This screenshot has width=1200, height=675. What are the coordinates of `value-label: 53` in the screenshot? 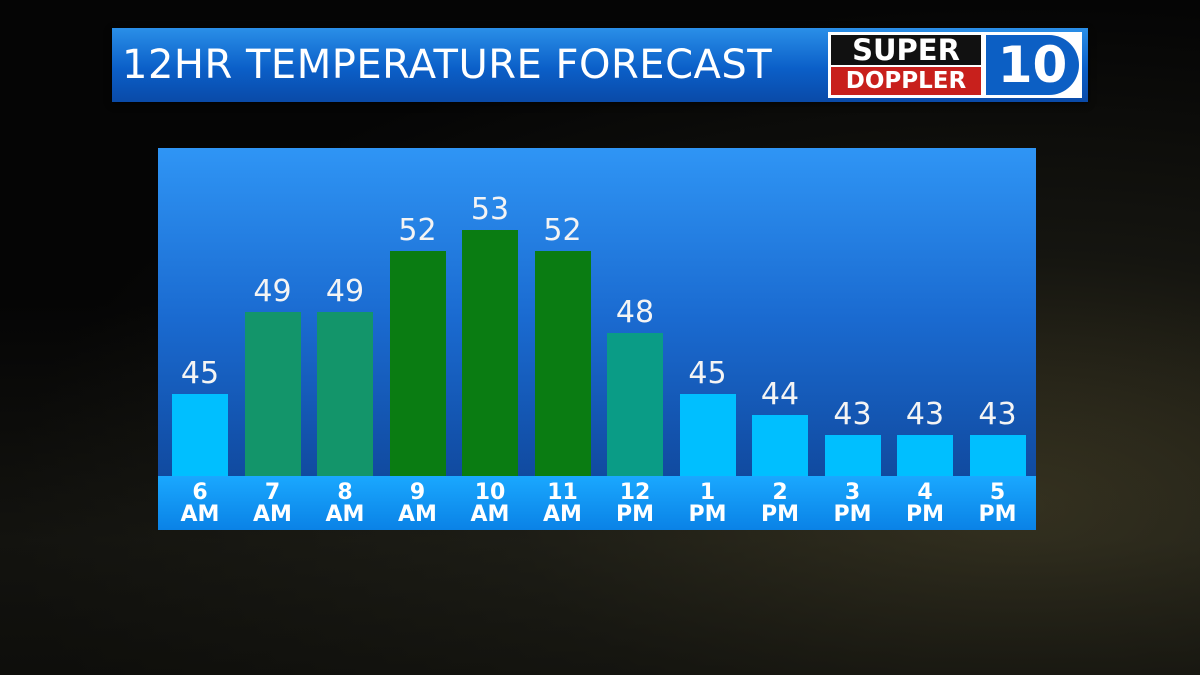 It's located at (490, 209).